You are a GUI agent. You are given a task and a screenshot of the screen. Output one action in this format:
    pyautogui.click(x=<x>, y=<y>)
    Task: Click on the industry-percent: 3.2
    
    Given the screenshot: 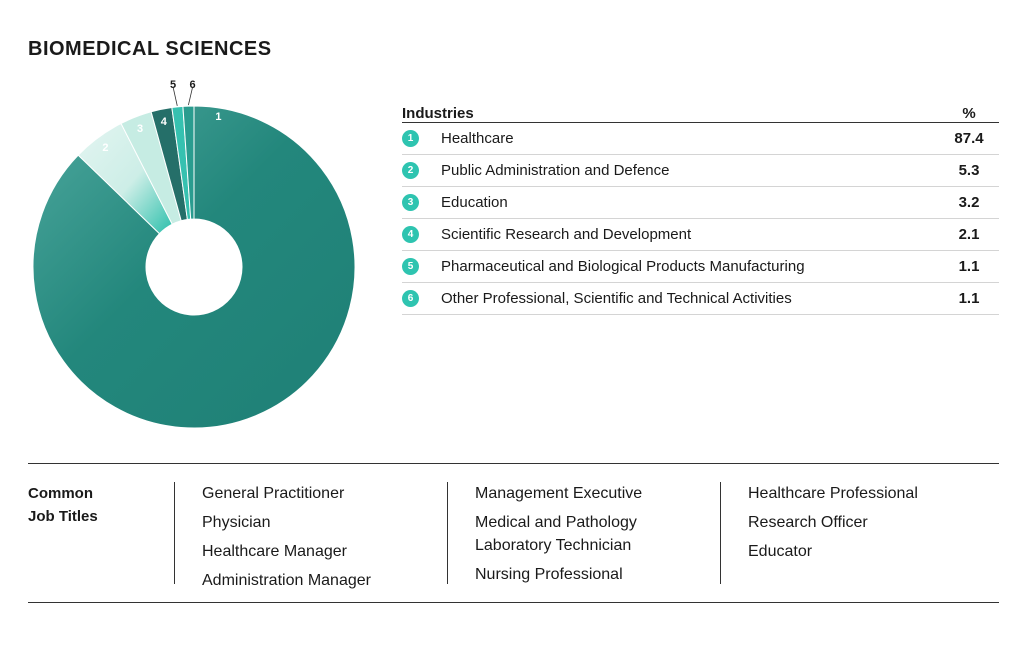 What is the action you would take?
    pyautogui.click(x=969, y=202)
    